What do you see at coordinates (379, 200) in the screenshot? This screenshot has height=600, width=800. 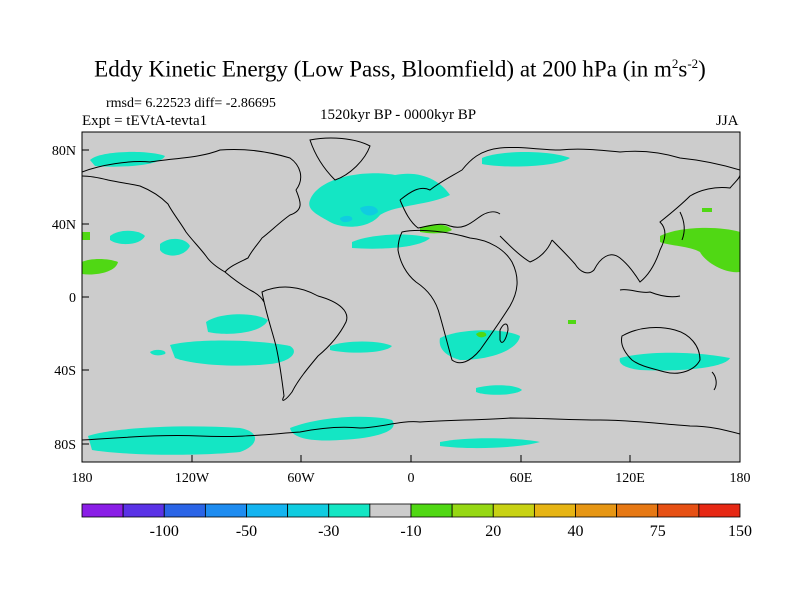 I see `region-north-atlantic` at bounding box center [379, 200].